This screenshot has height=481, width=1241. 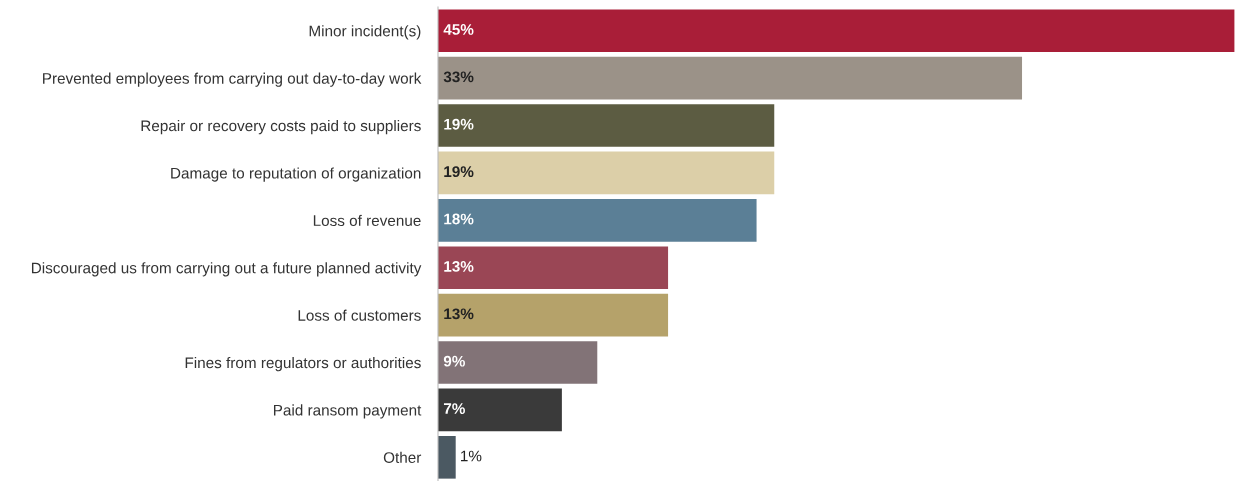 I want to click on y-tick-label: Other, so click(x=402, y=457).